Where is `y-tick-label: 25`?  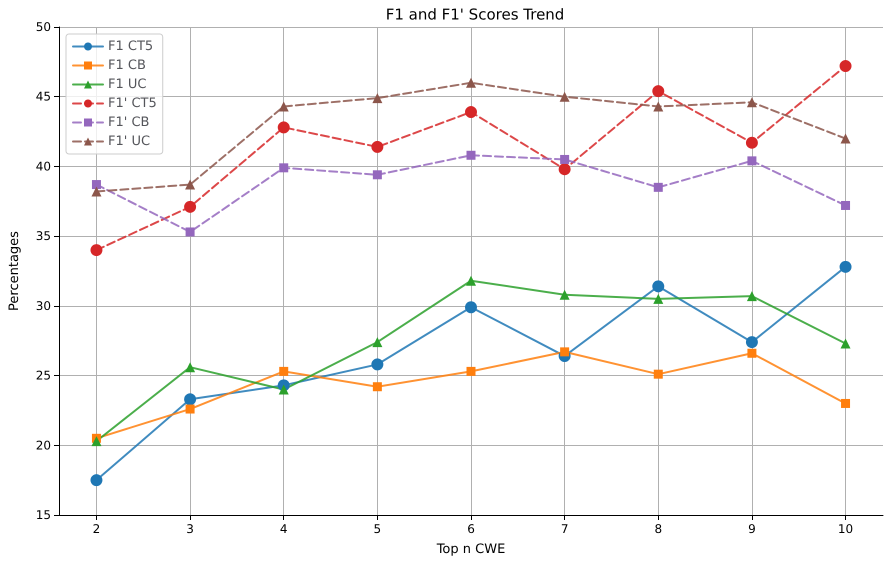 y-tick-label: 25 is located at coordinates (43, 375).